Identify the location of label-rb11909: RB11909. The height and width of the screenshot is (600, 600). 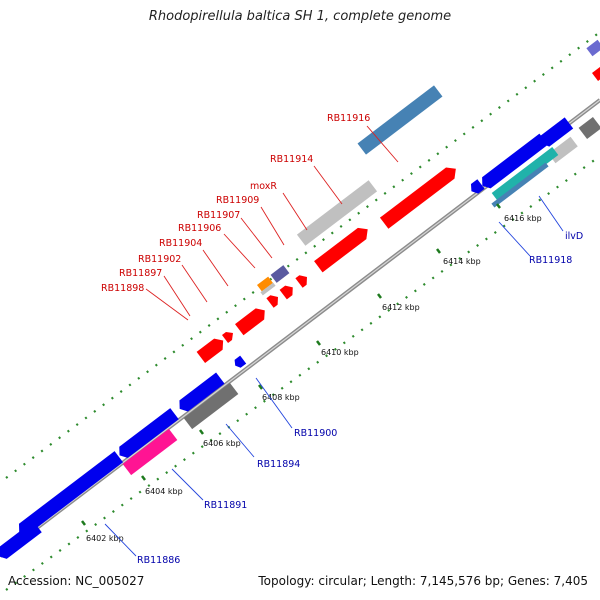
(237, 200).